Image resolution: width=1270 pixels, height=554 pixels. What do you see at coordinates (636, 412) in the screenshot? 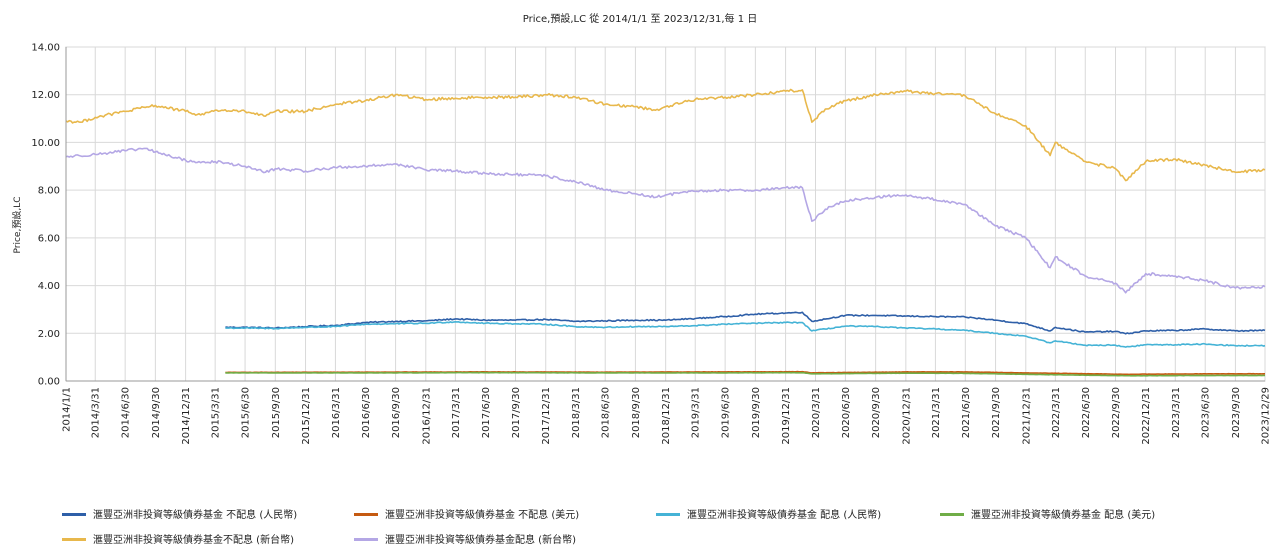
I see `x-tick-label: 2018/9/30` at bounding box center [636, 412].